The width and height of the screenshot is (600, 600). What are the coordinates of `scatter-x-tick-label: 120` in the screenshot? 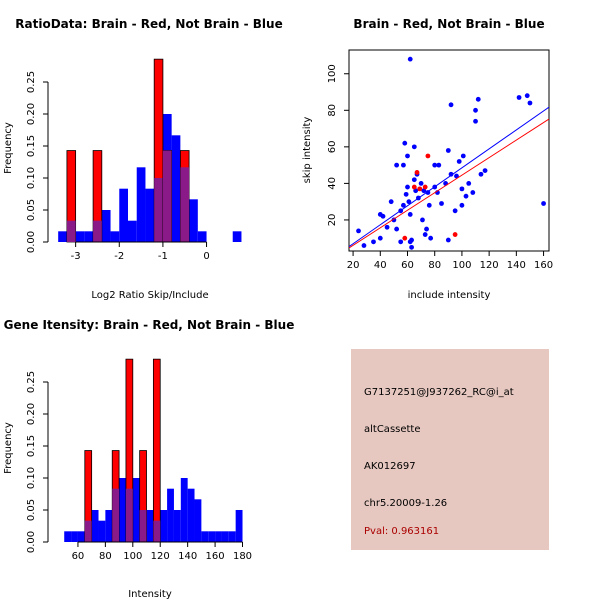 It's located at (489, 265).